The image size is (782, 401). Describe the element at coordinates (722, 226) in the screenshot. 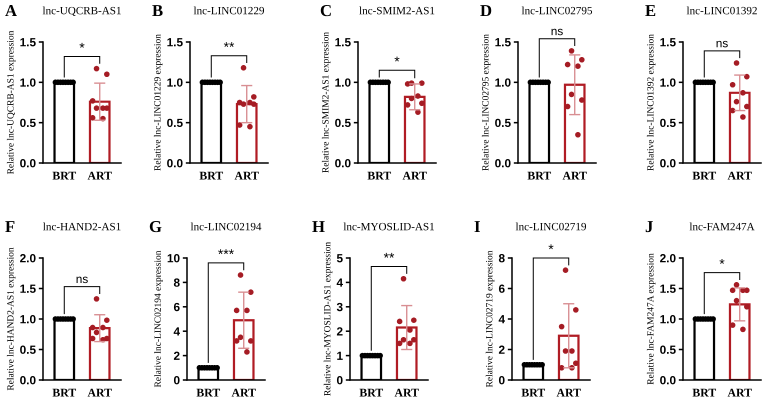

I see `chart-title: lnc-FAM247A` at that location.